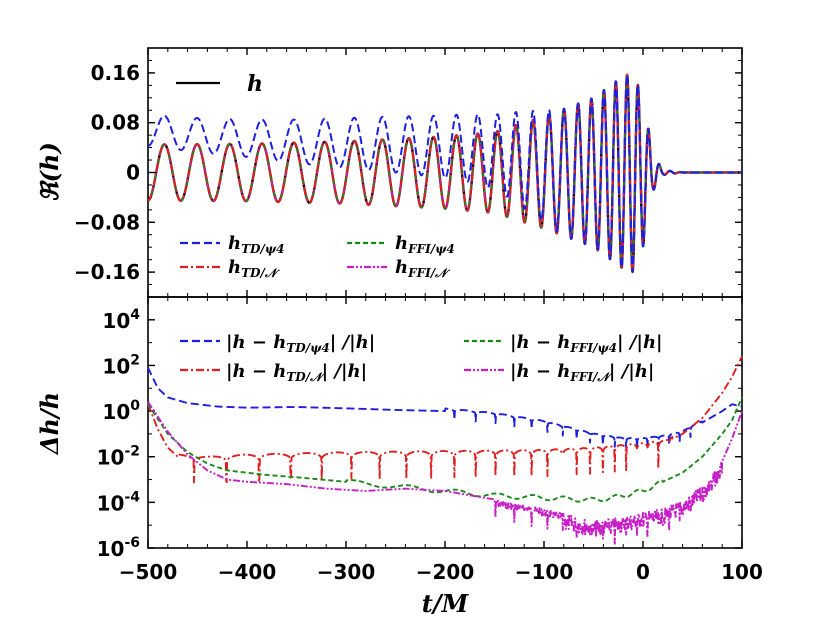 This screenshot has height=623, width=830. What do you see at coordinates (115, 123) in the screenshot?
I see `top-y-tick-label: 0.08` at bounding box center [115, 123].